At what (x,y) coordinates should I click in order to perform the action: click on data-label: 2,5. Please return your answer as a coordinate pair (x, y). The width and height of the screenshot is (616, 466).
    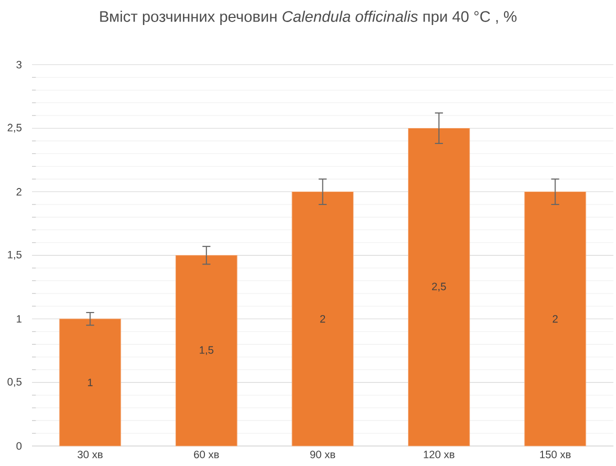
    Looking at the image, I should click on (439, 287).